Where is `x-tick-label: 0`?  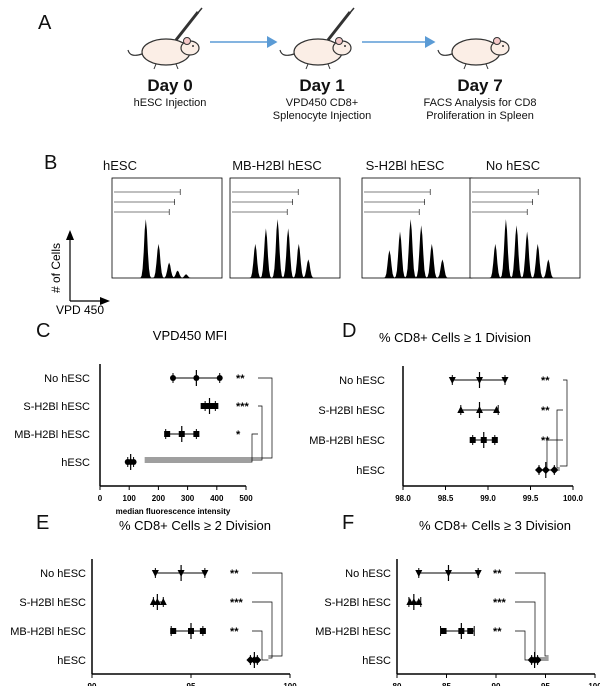
x-tick-label: 0 is located at coordinates (100, 498).